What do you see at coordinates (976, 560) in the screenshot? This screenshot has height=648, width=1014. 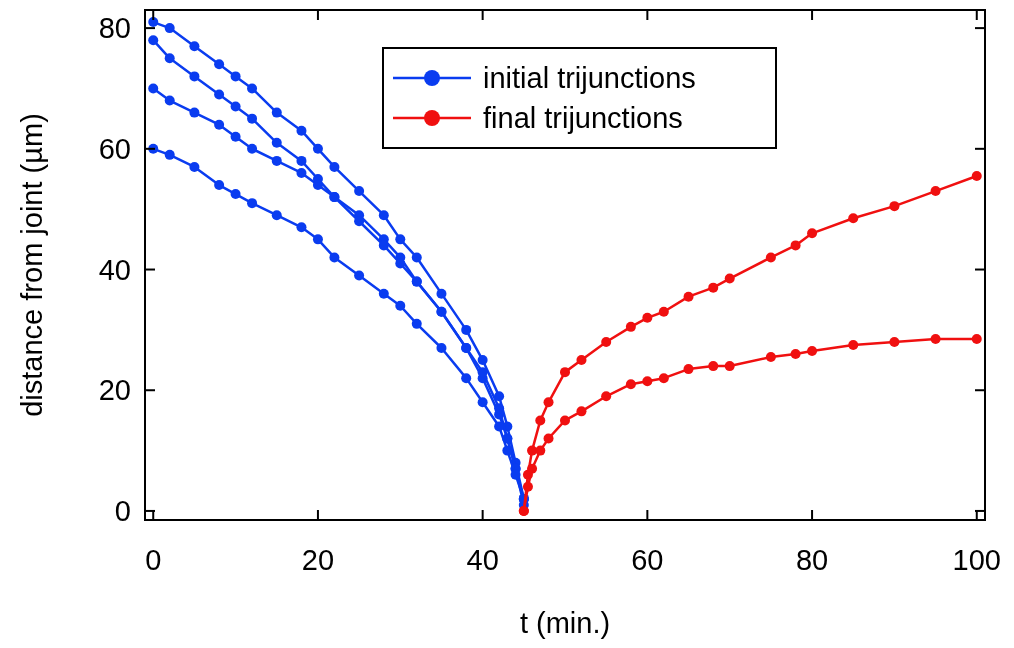 I see `x-tick-label: 100` at bounding box center [976, 560].